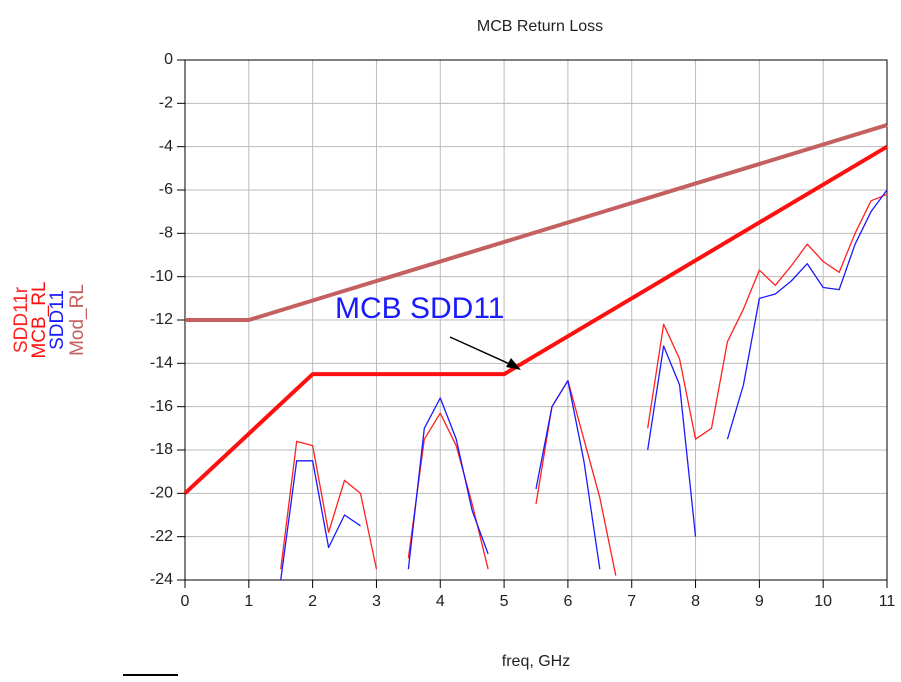  I want to click on x-tick-label: 8, so click(695, 601).